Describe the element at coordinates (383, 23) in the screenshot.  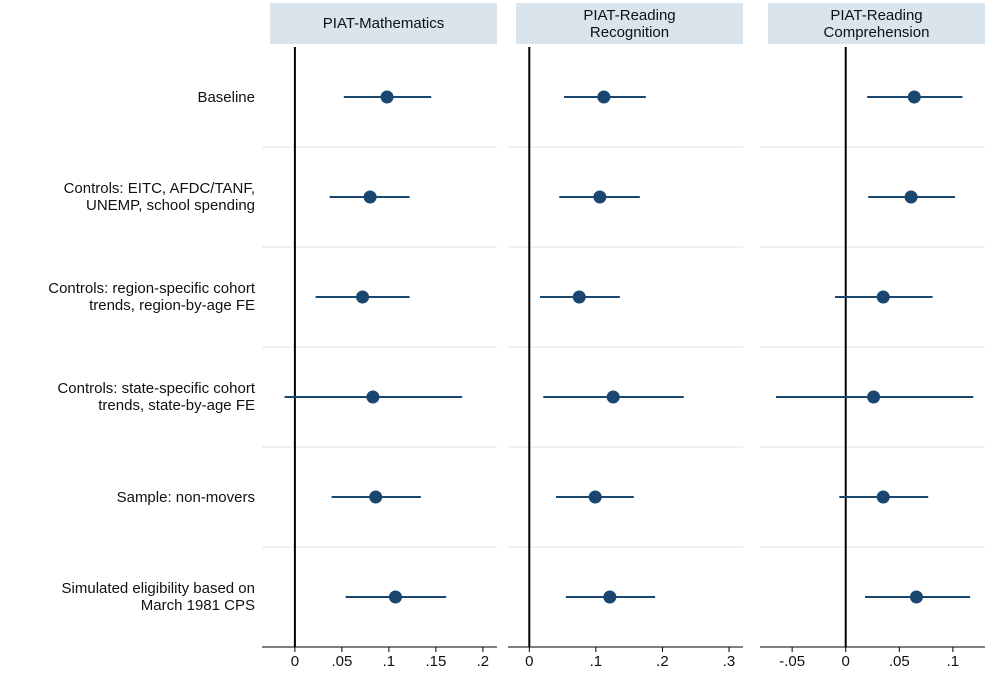
I see `panel-title: PIAT-Mathematics` at that location.